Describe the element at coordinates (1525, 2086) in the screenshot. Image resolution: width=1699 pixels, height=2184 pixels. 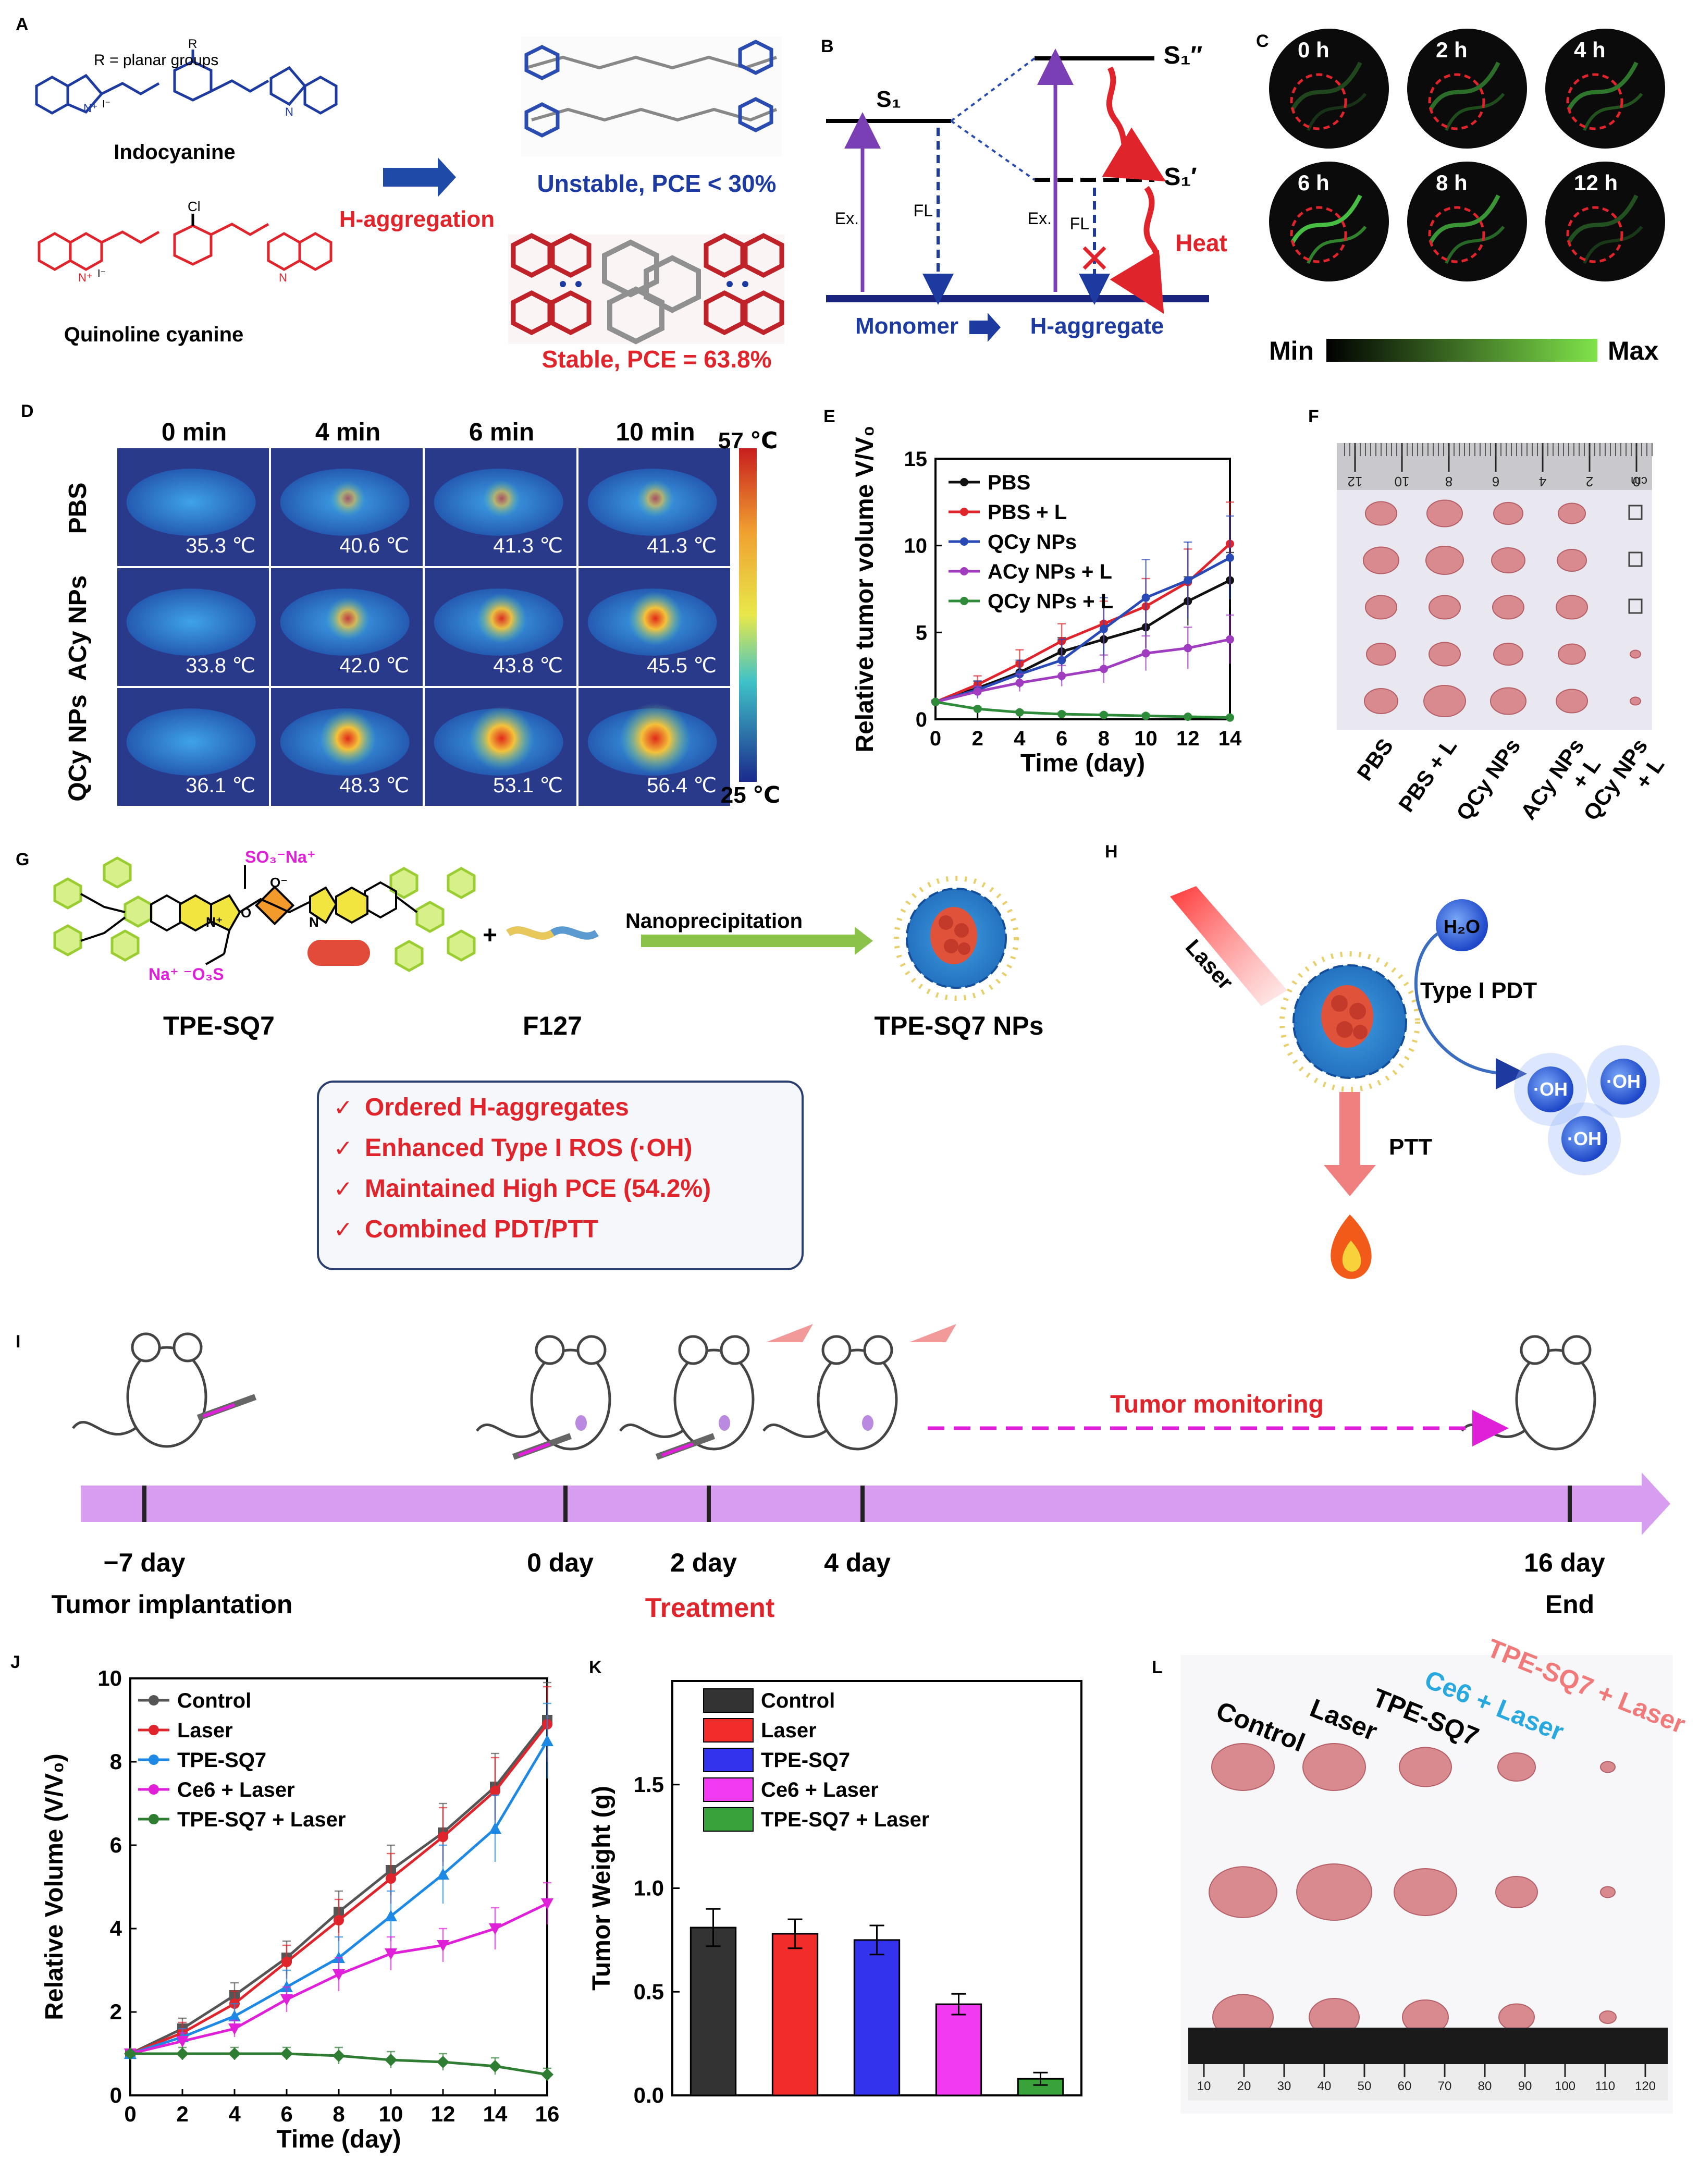
I see `ruler-mark-label: 90` at that location.